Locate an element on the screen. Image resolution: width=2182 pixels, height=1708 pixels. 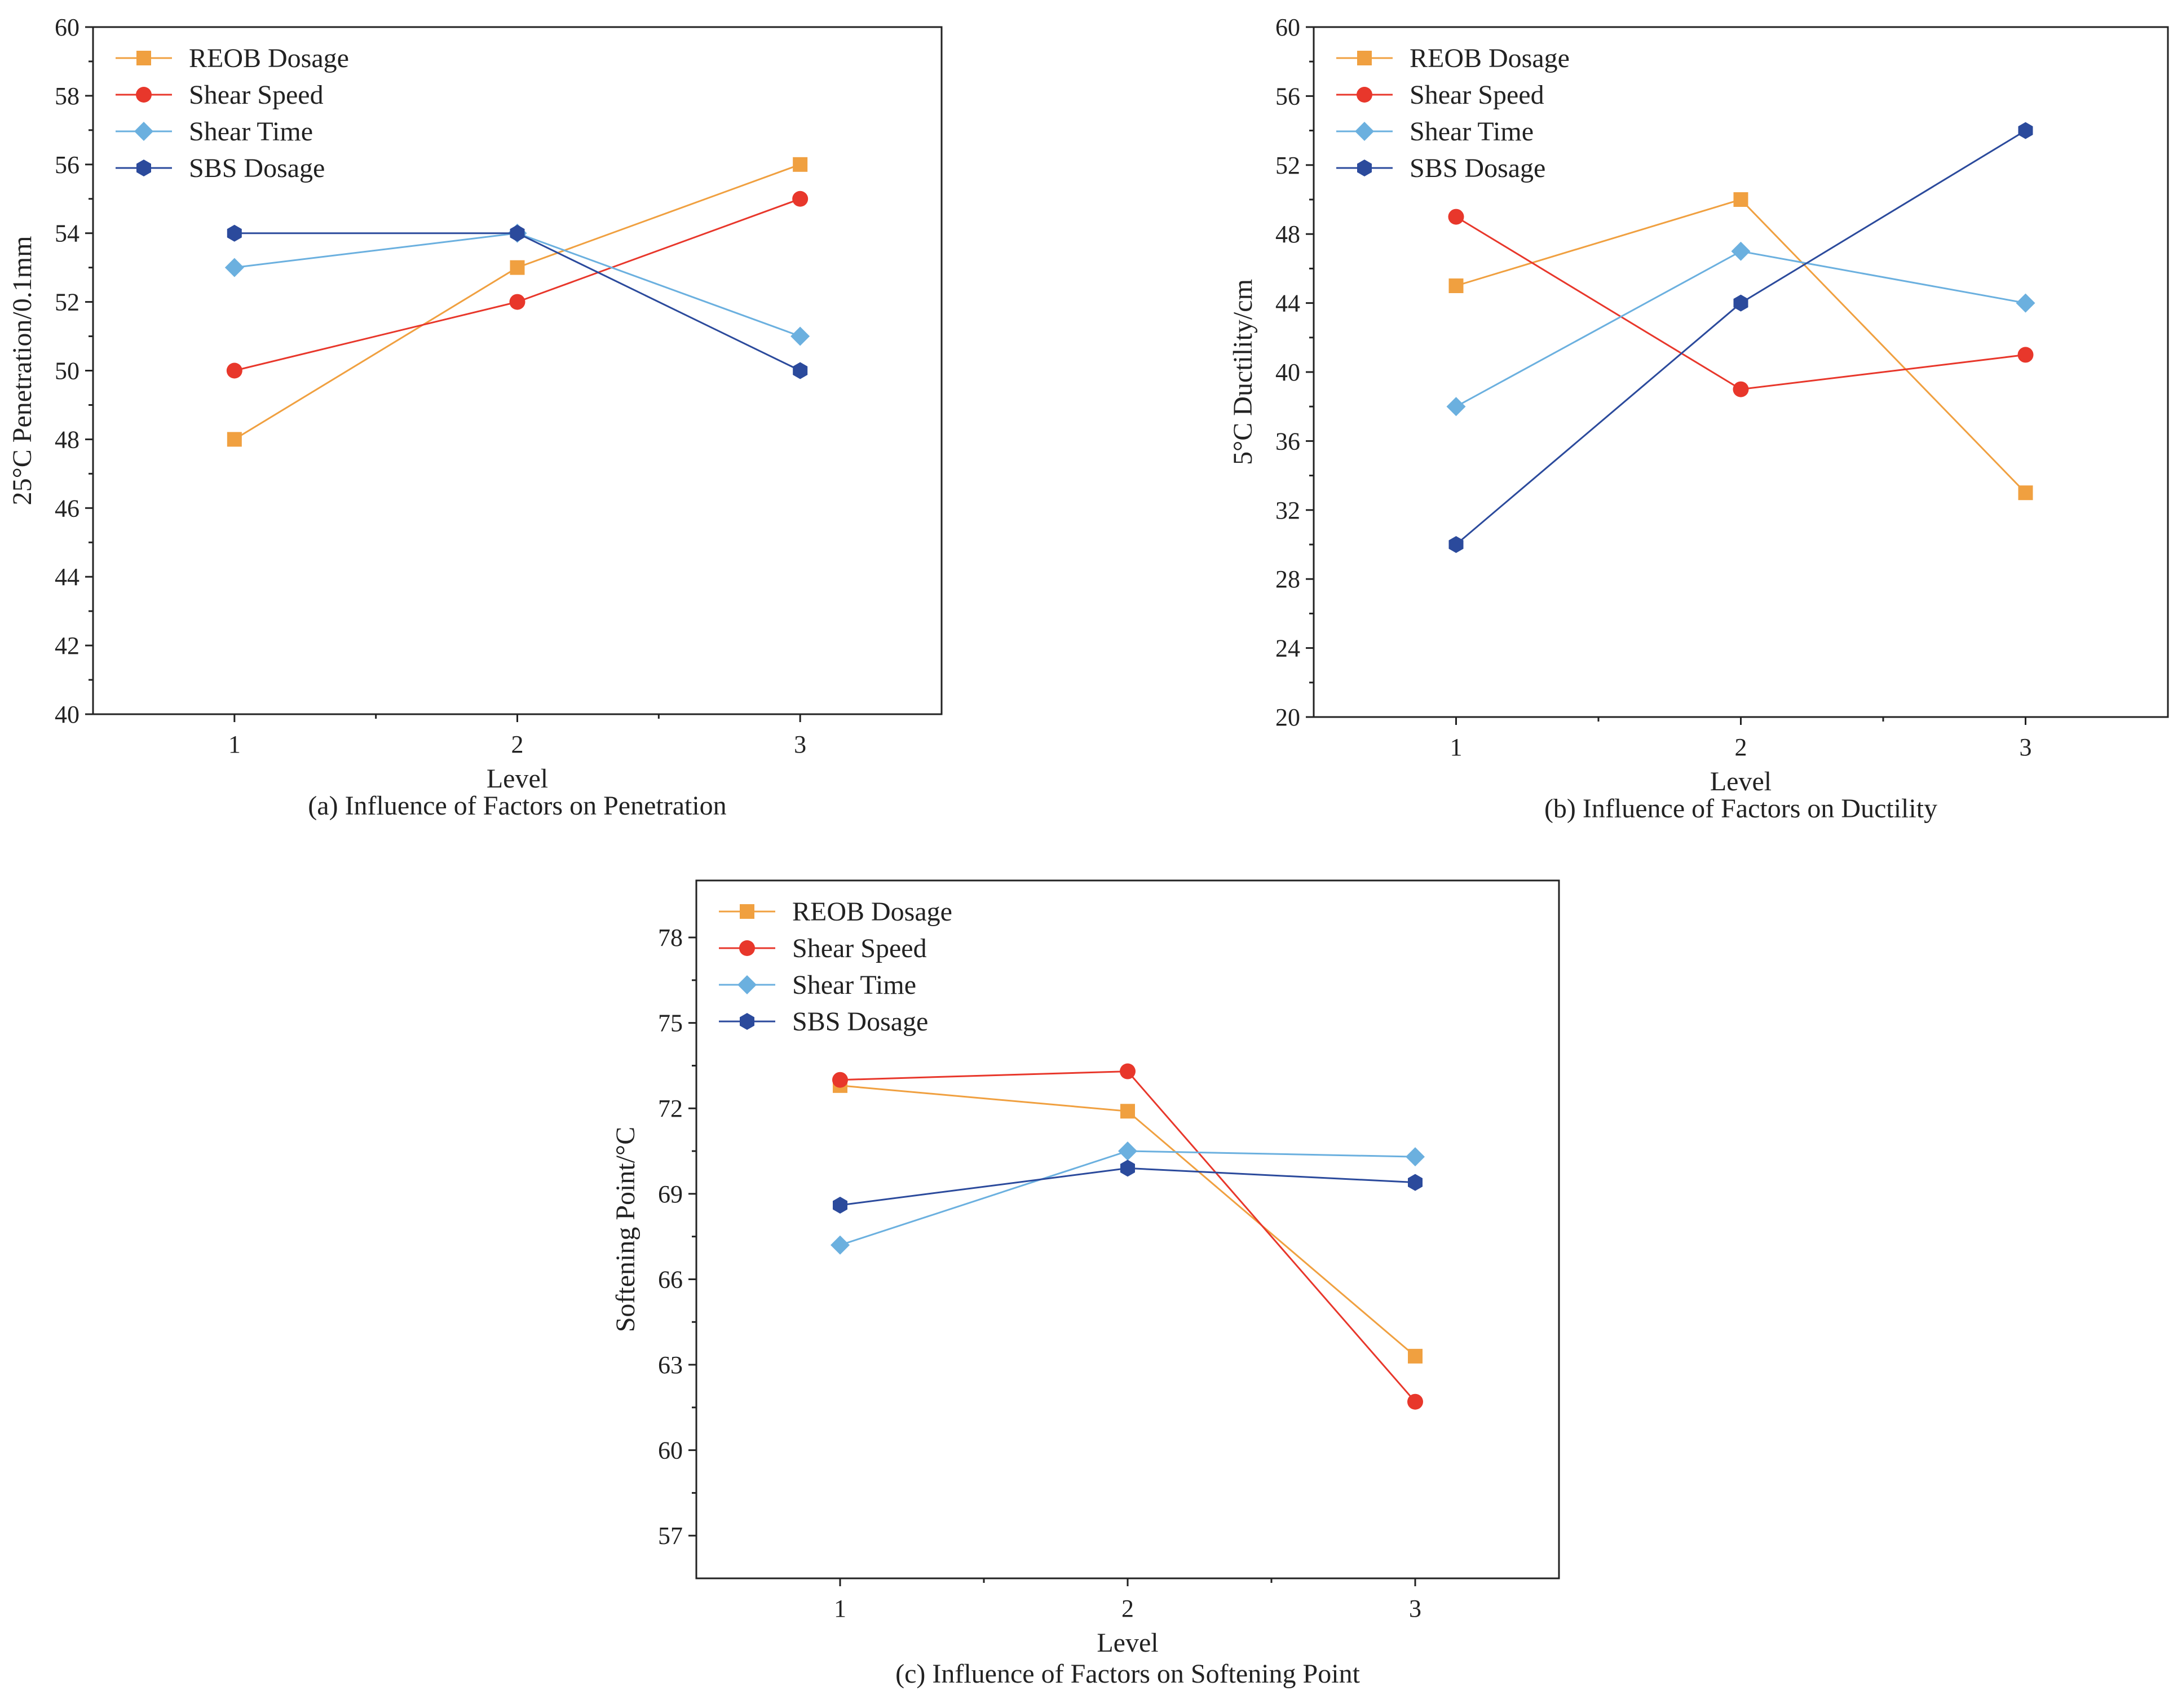
y-tick-label: 75 is located at coordinates (670, 1023).